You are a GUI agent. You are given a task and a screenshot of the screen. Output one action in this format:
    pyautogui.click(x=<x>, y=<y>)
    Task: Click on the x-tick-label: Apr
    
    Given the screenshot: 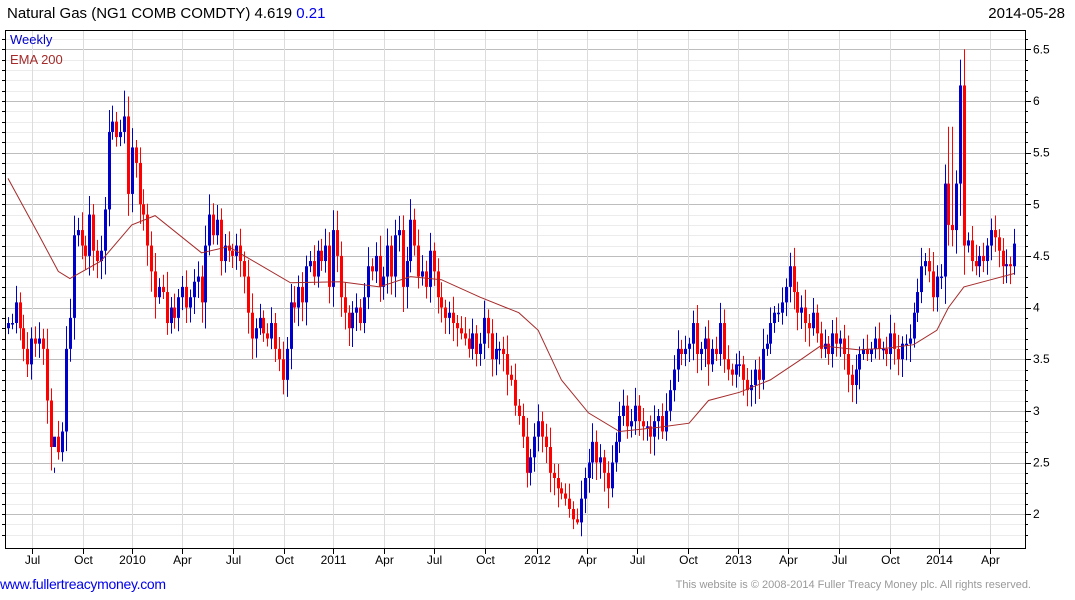 What is the action you would take?
    pyautogui.click(x=182, y=560)
    